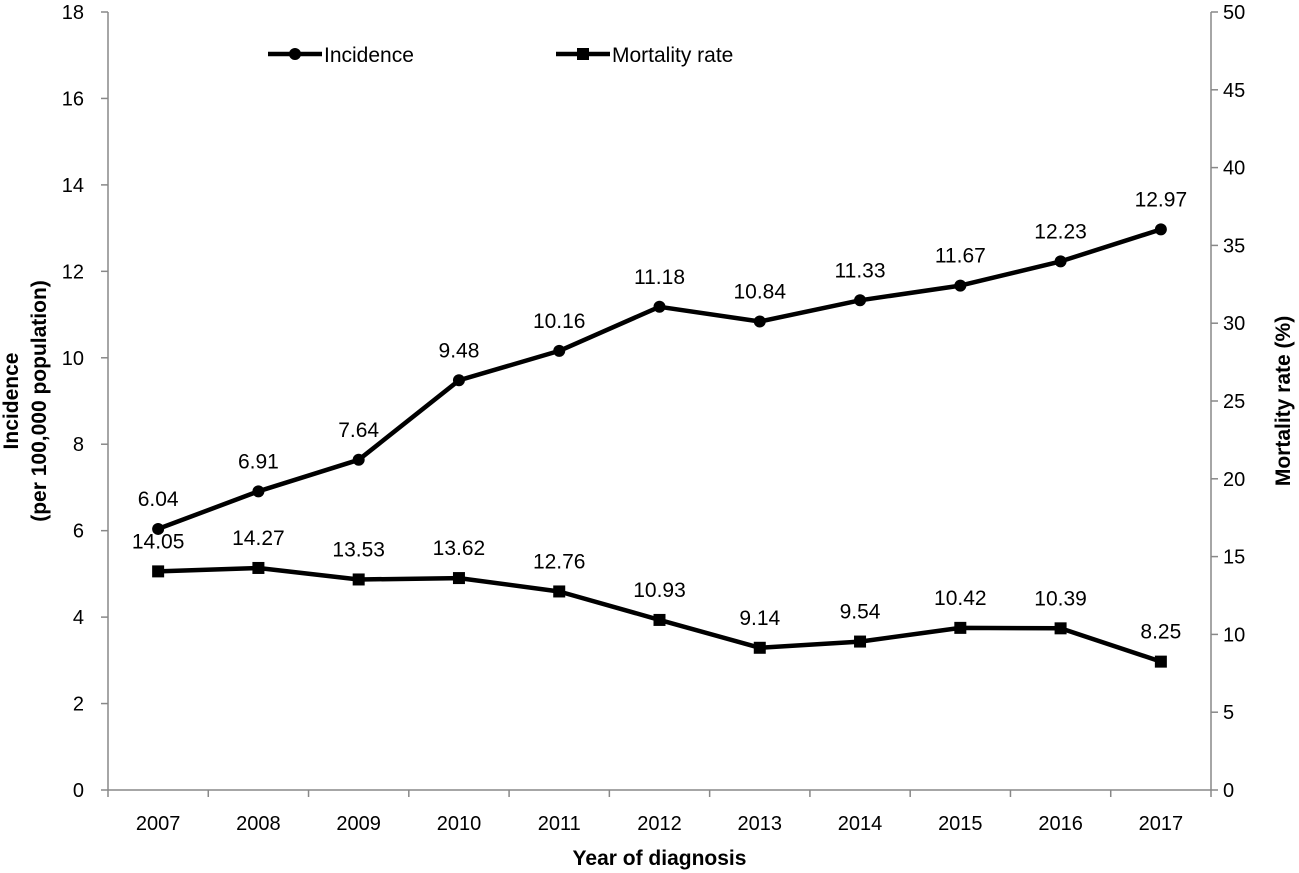  Describe the element at coordinates (1234, 480) in the screenshot. I see `right-tick-label: 20` at that location.